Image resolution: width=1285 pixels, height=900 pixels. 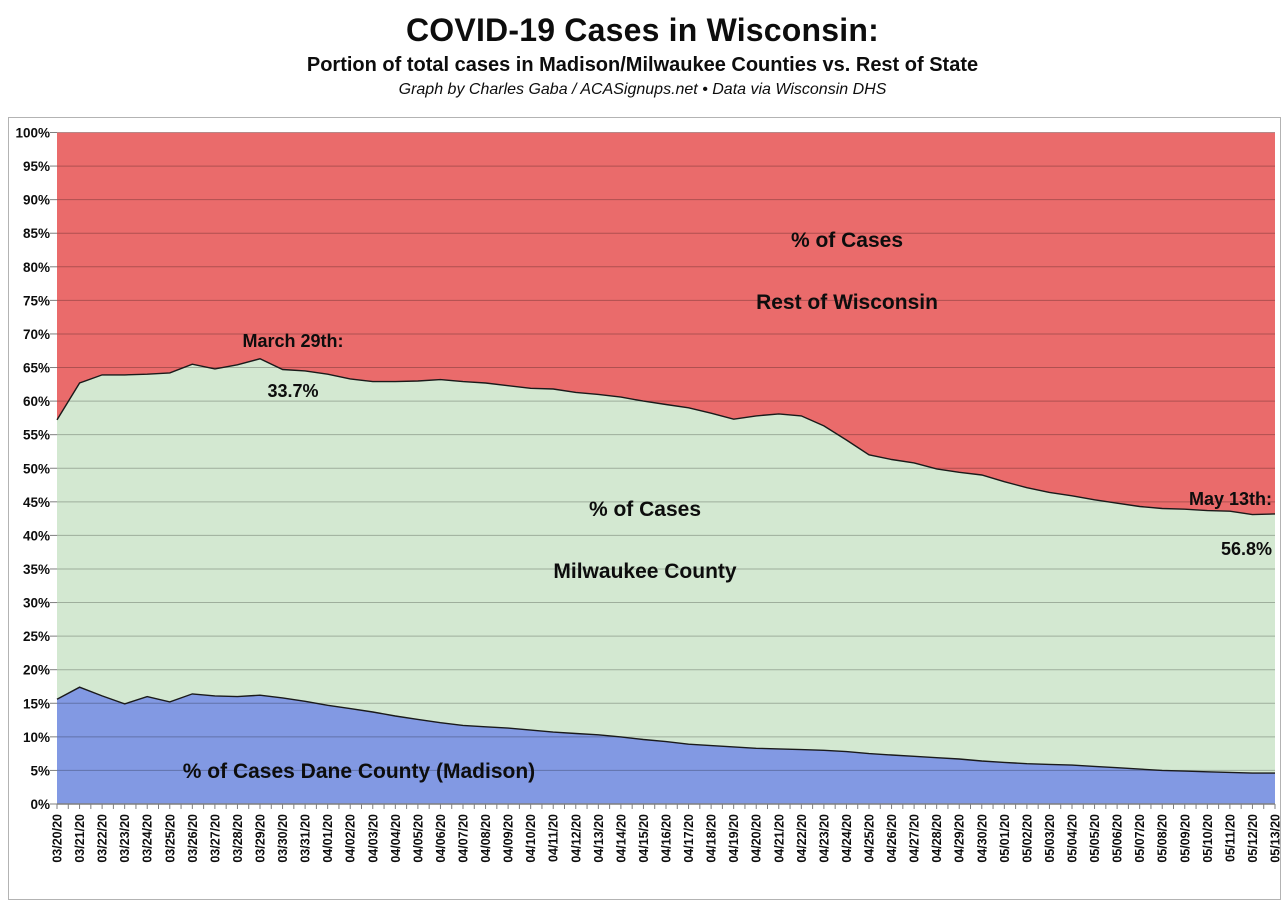 What do you see at coordinates (36, 636) in the screenshot?
I see `y-tick-label: 25%` at bounding box center [36, 636].